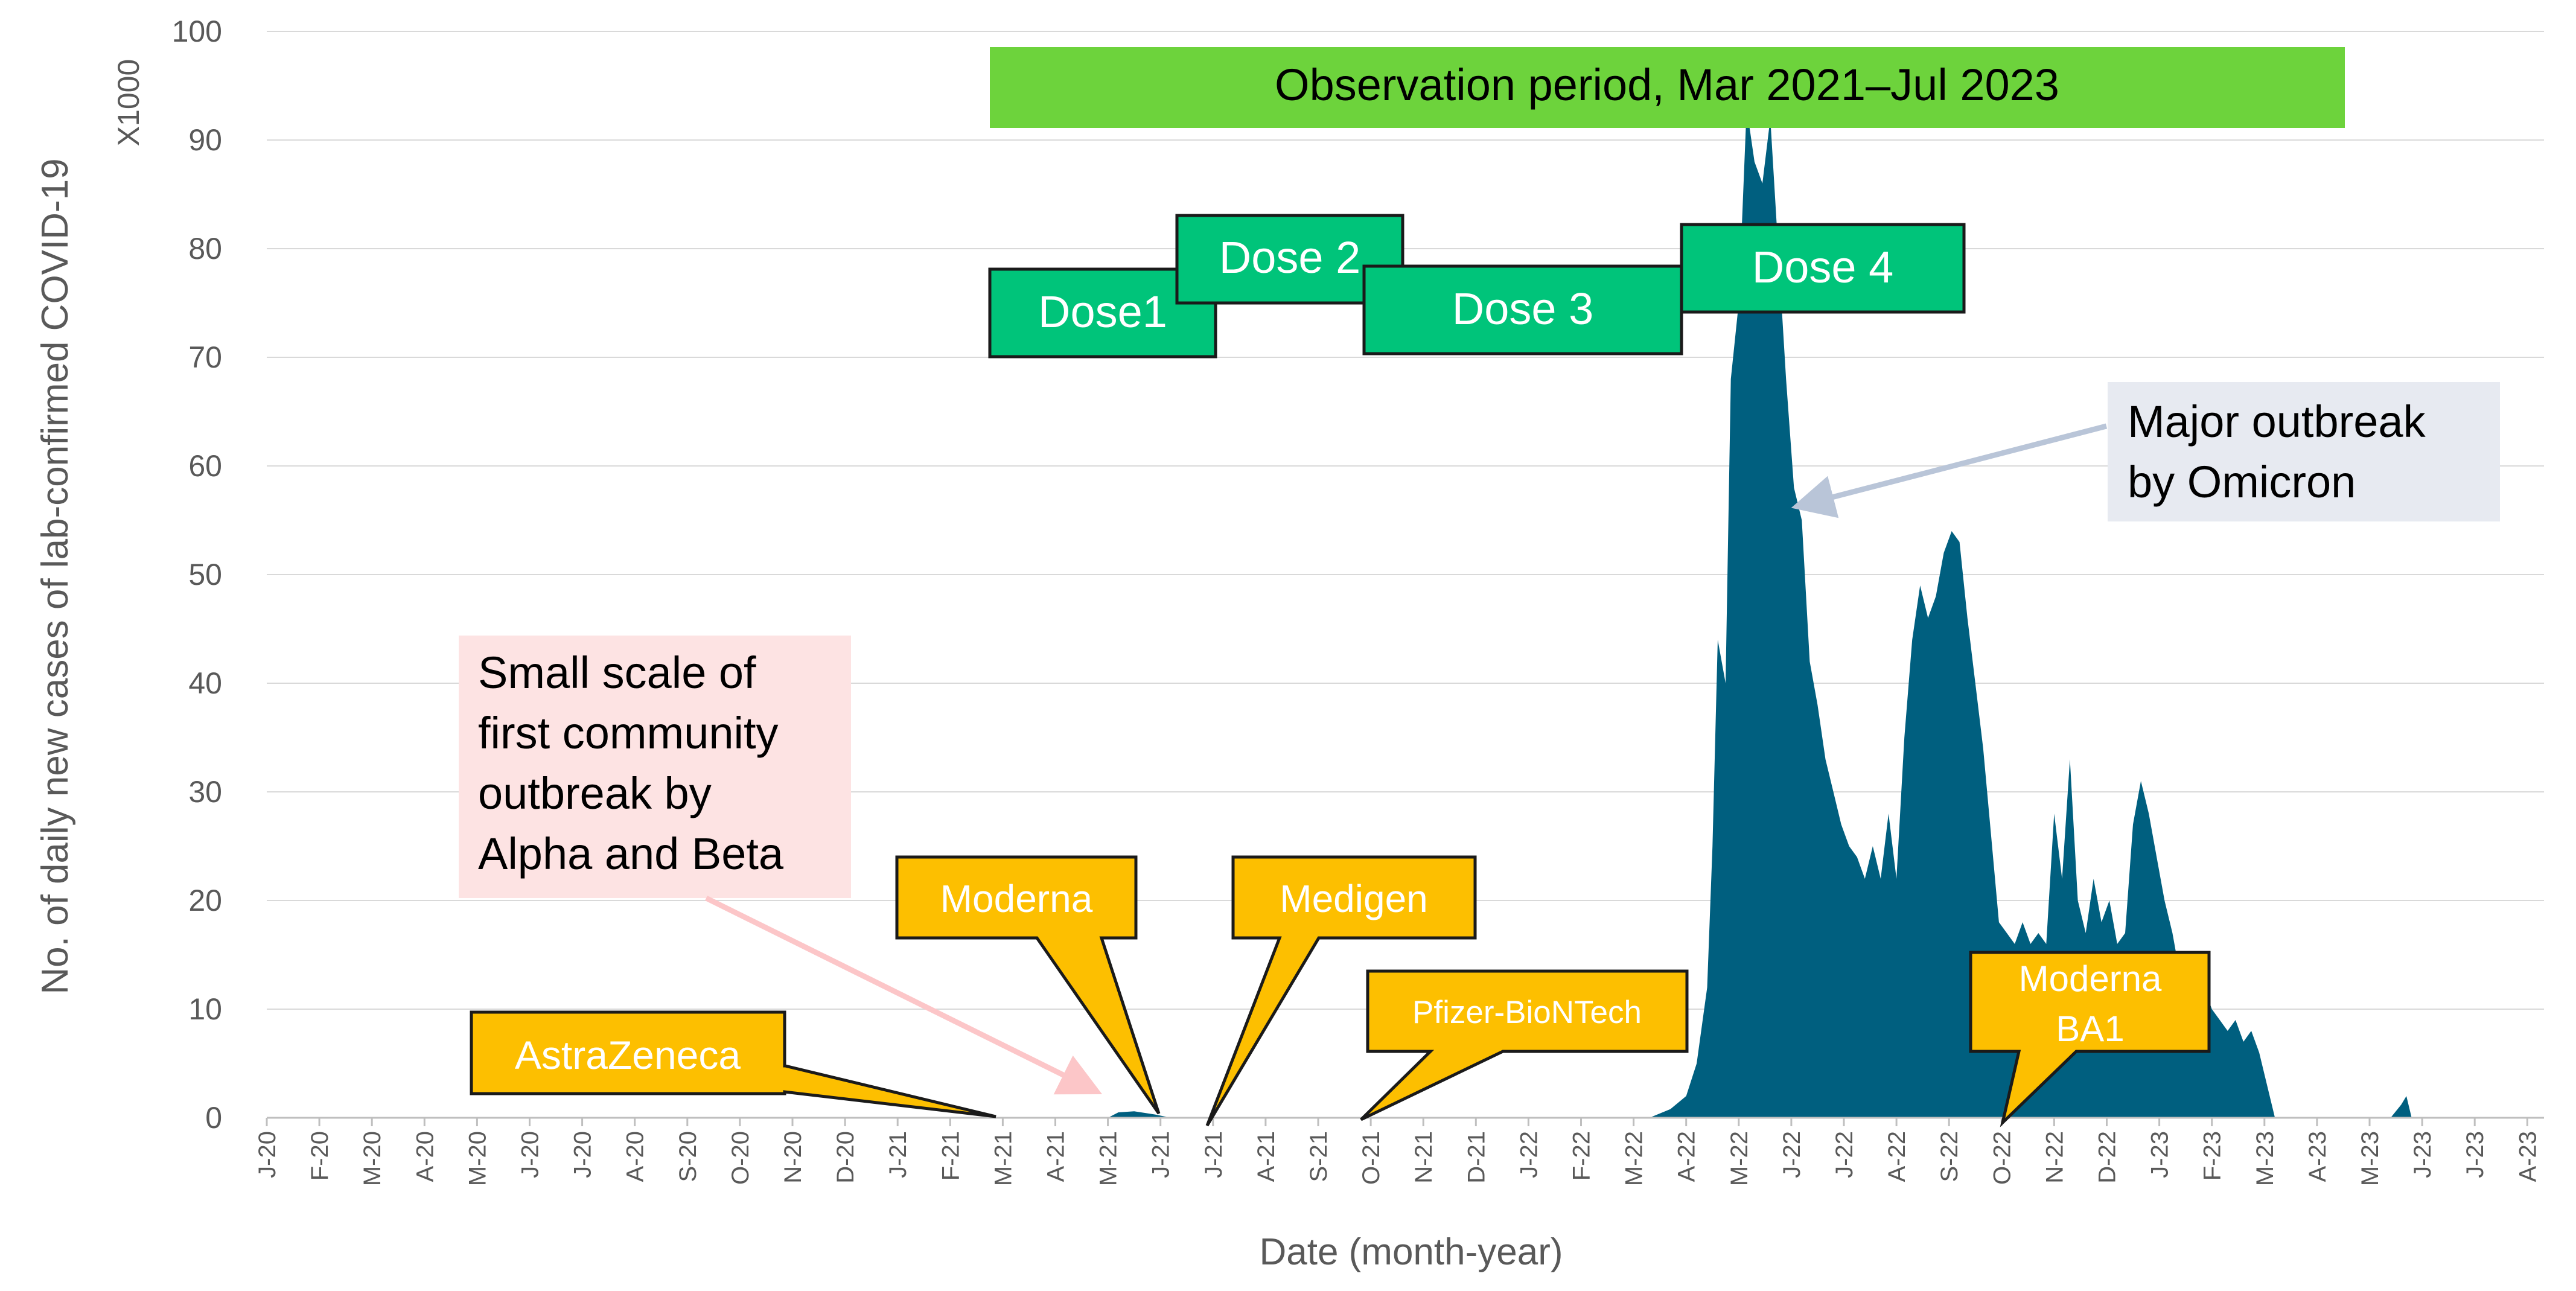  What do you see at coordinates (2242, 482) in the screenshot?
I see `omicron-line-2: by Omicron` at bounding box center [2242, 482].